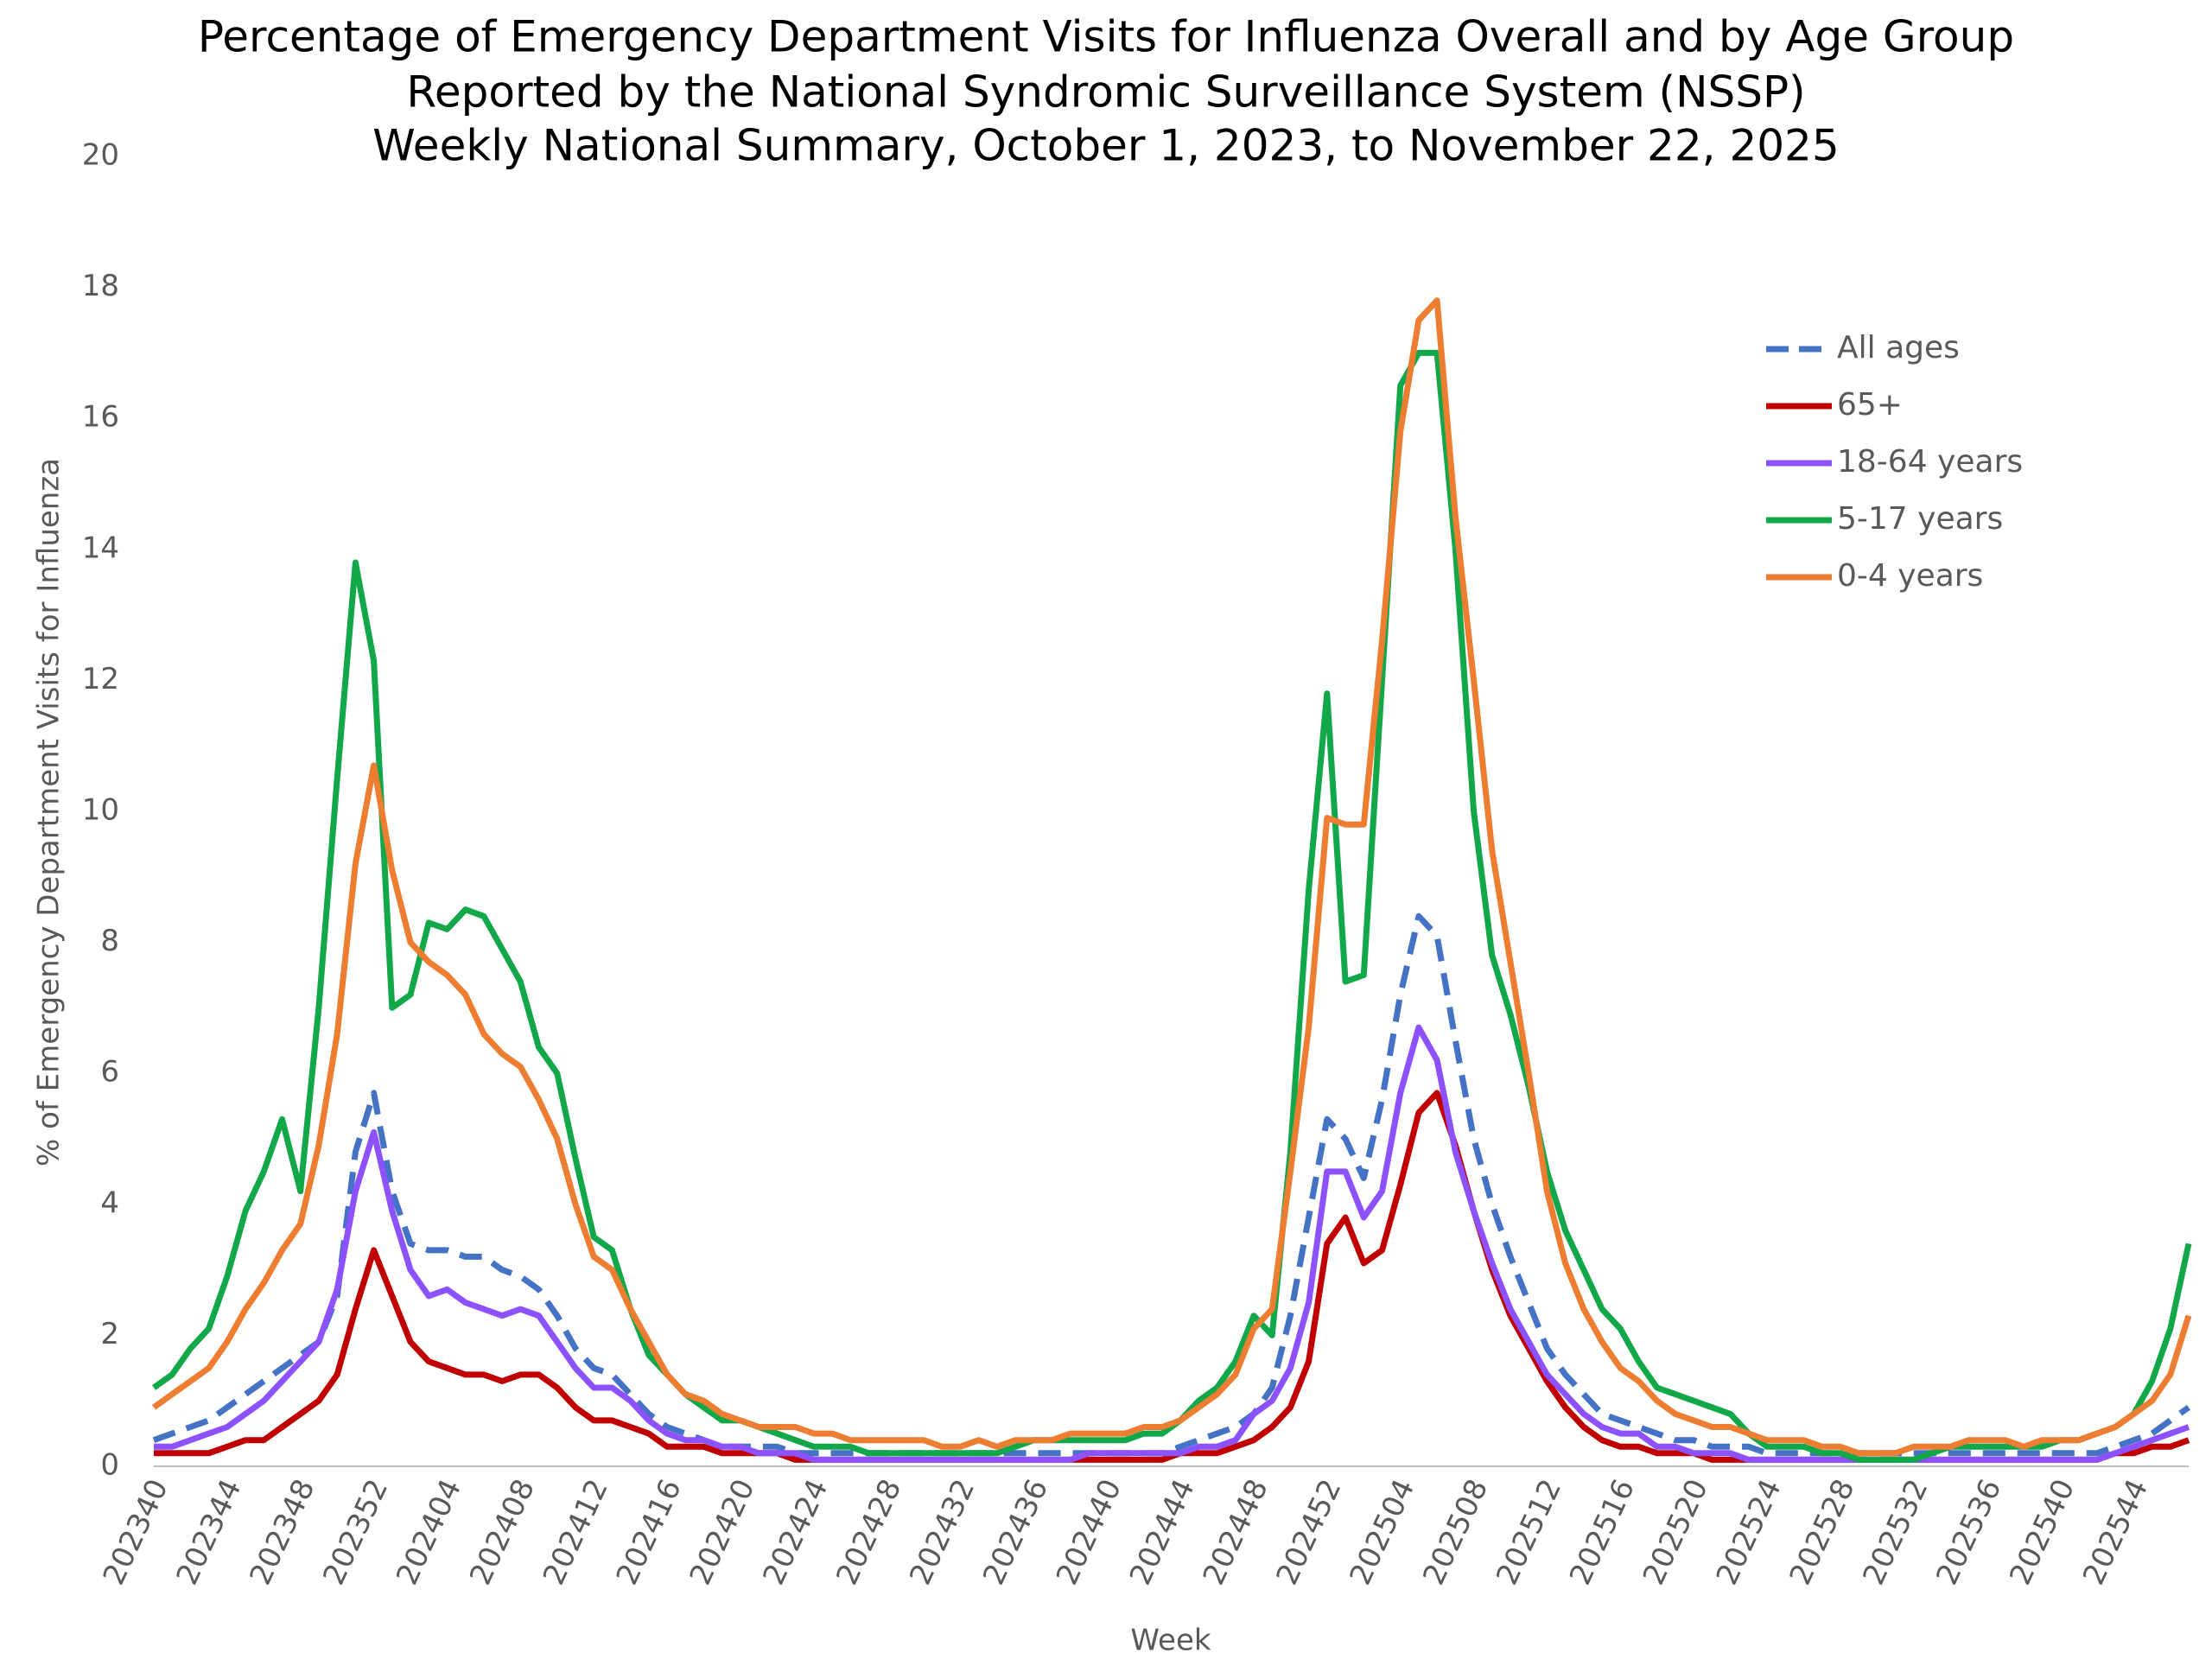 The width and height of the screenshot is (2212, 1659). Describe the element at coordinates (1162, 1532) in the screenshot. I see `x-tick-label: 202444` at that location.